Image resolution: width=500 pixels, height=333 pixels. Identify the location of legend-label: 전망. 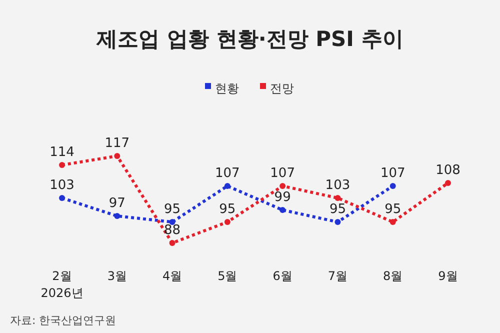
(282, 88).